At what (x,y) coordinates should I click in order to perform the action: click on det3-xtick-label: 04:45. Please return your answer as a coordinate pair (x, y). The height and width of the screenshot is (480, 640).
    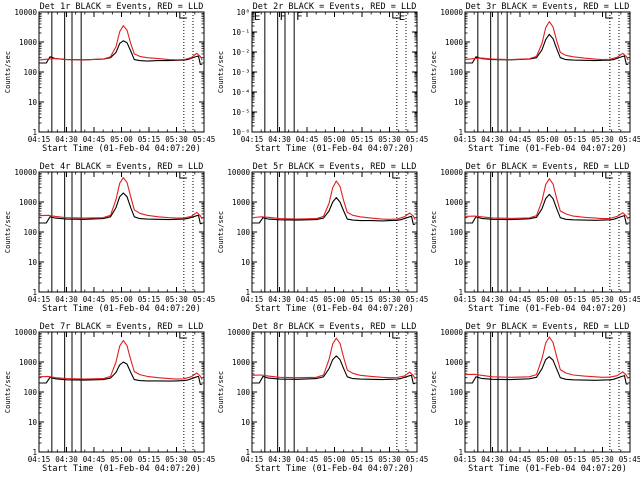
    Looking at the image, I should click on (520, 139).